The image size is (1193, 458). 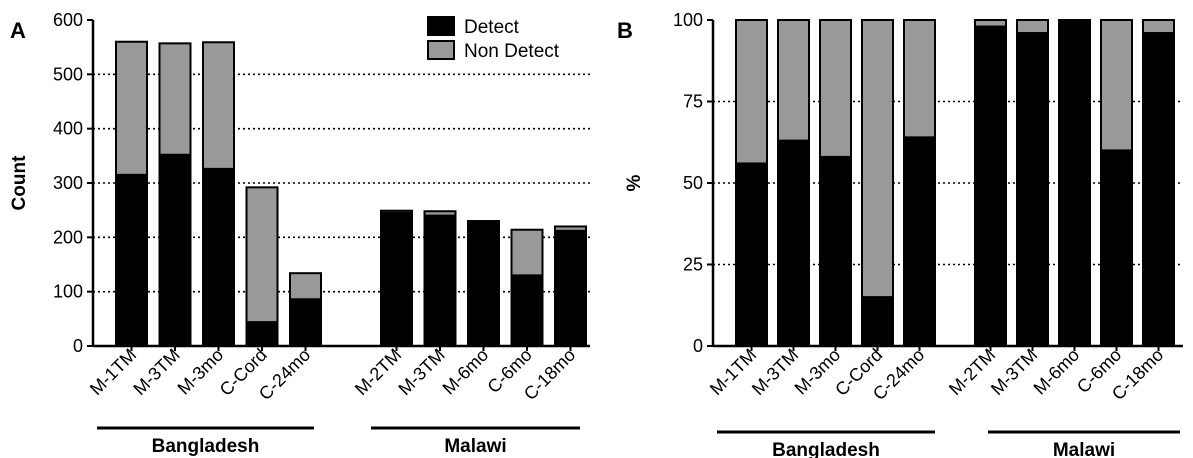 I want to click on y-tick-label: 300, so click(x=68, y=183).